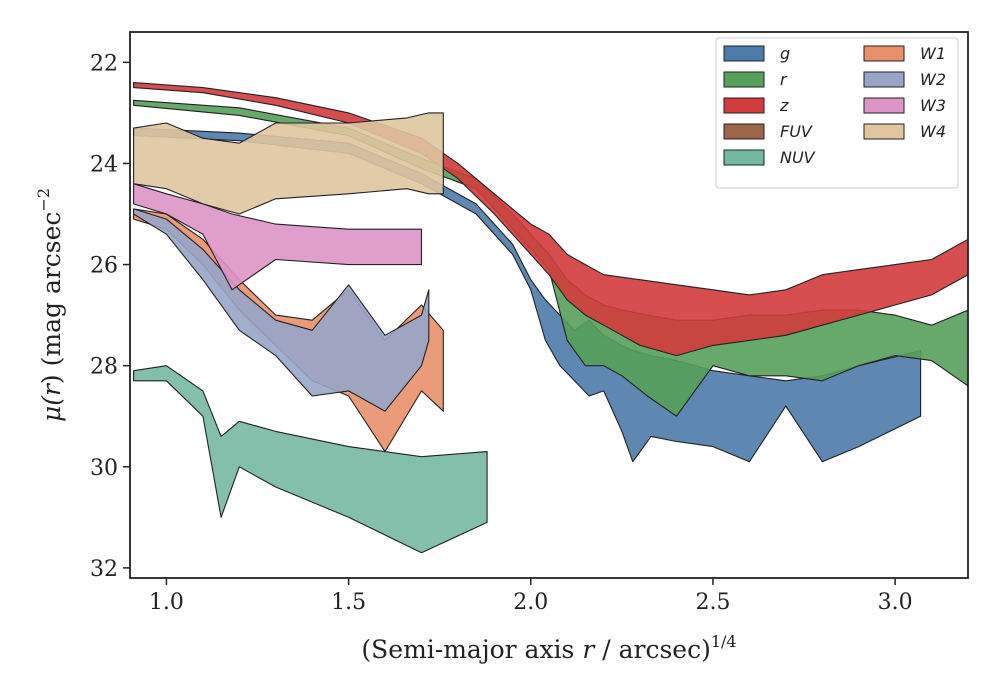  What do you see at coordinates (530, 602) in the screenshot?
I see `x-tick-label: 2.0` at bounding box center [530, 602].